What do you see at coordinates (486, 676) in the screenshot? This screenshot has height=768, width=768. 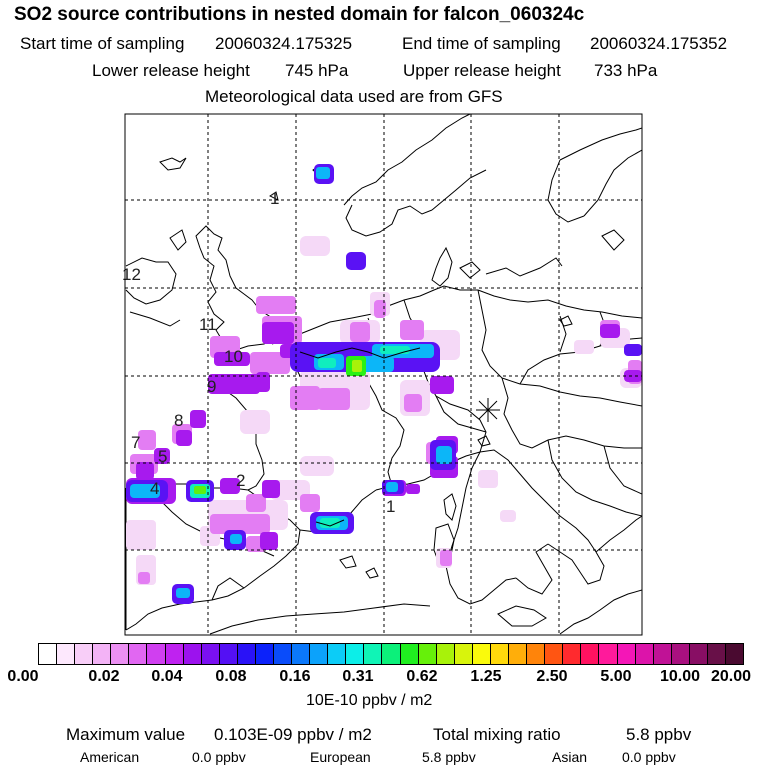 I see `colorbar-tick: 1.25` at bounding box center [486, 676].